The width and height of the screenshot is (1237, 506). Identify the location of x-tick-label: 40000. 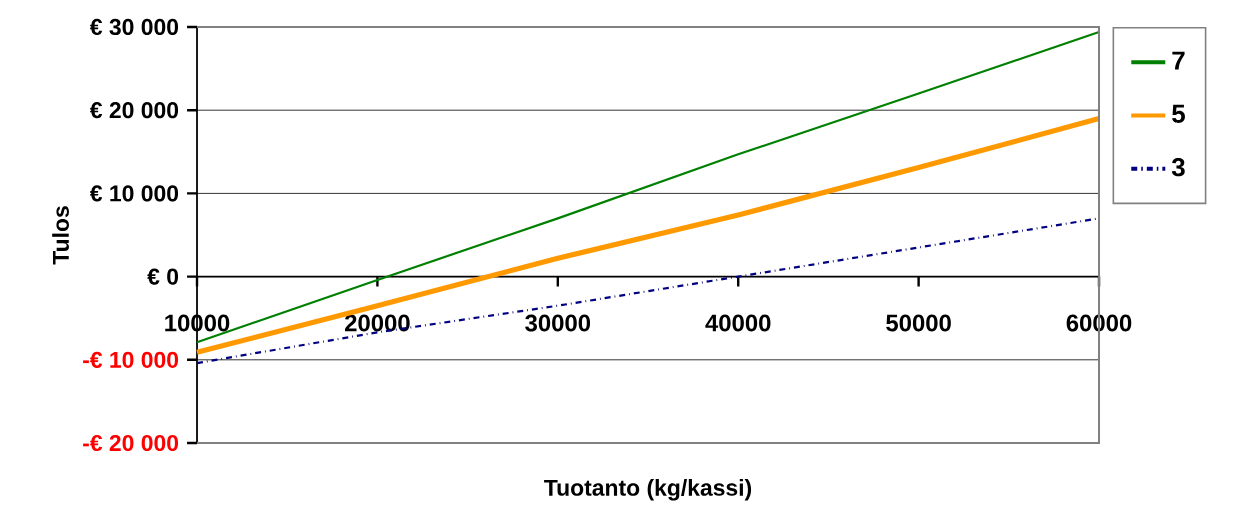
(738, 323).